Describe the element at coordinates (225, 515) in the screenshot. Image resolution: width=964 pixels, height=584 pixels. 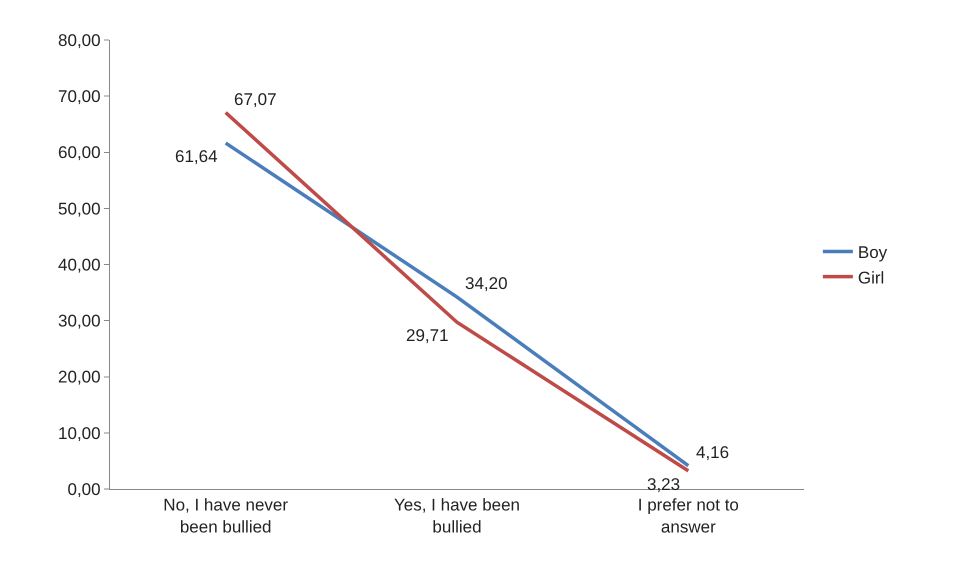
I see `x-tick-label: No, I have never been bullied` at that location.